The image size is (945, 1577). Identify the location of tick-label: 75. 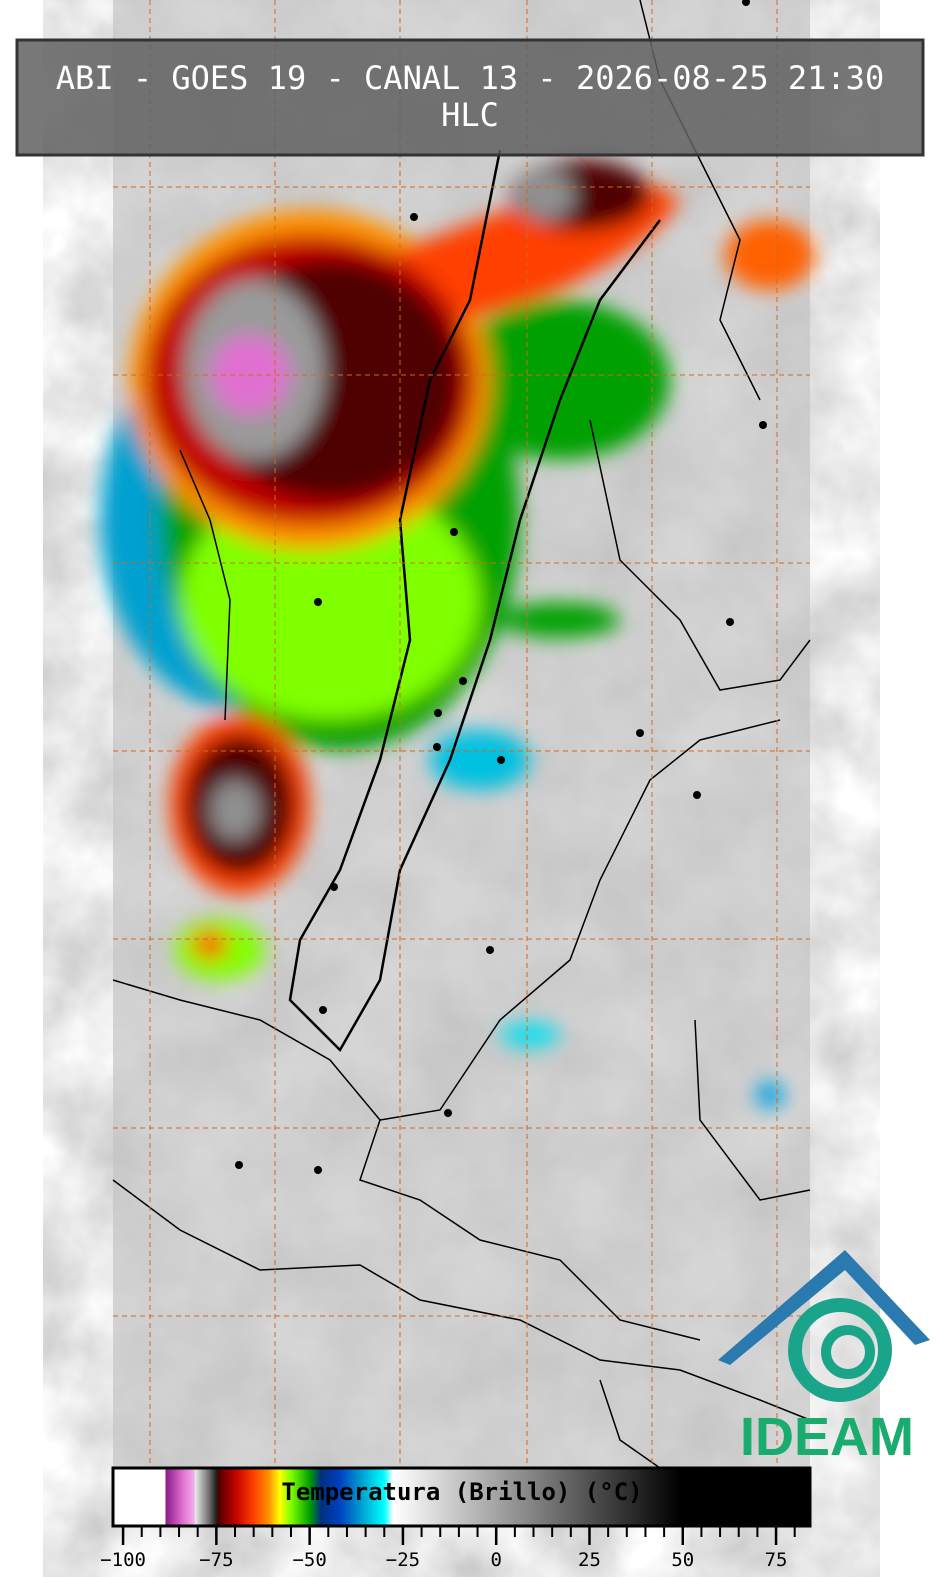
(776, 1560).